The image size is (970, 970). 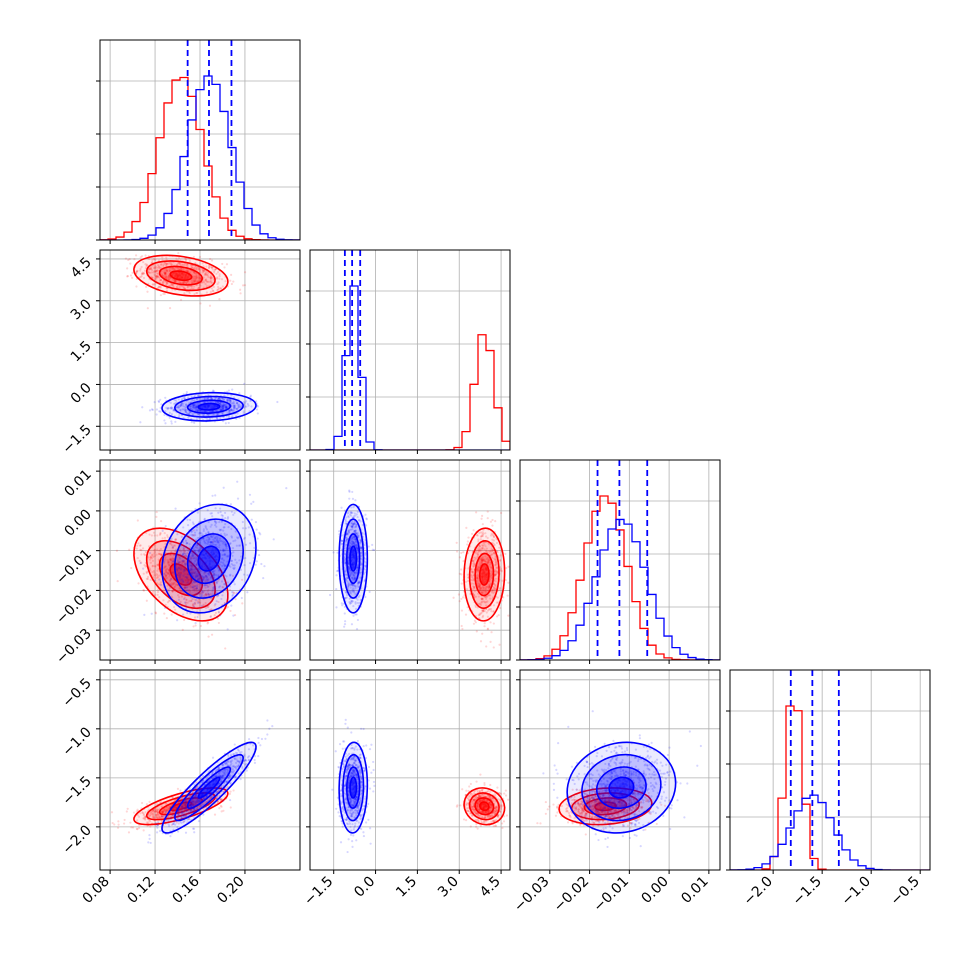 I want to click on red-histogram, so click(x=830, y=787).